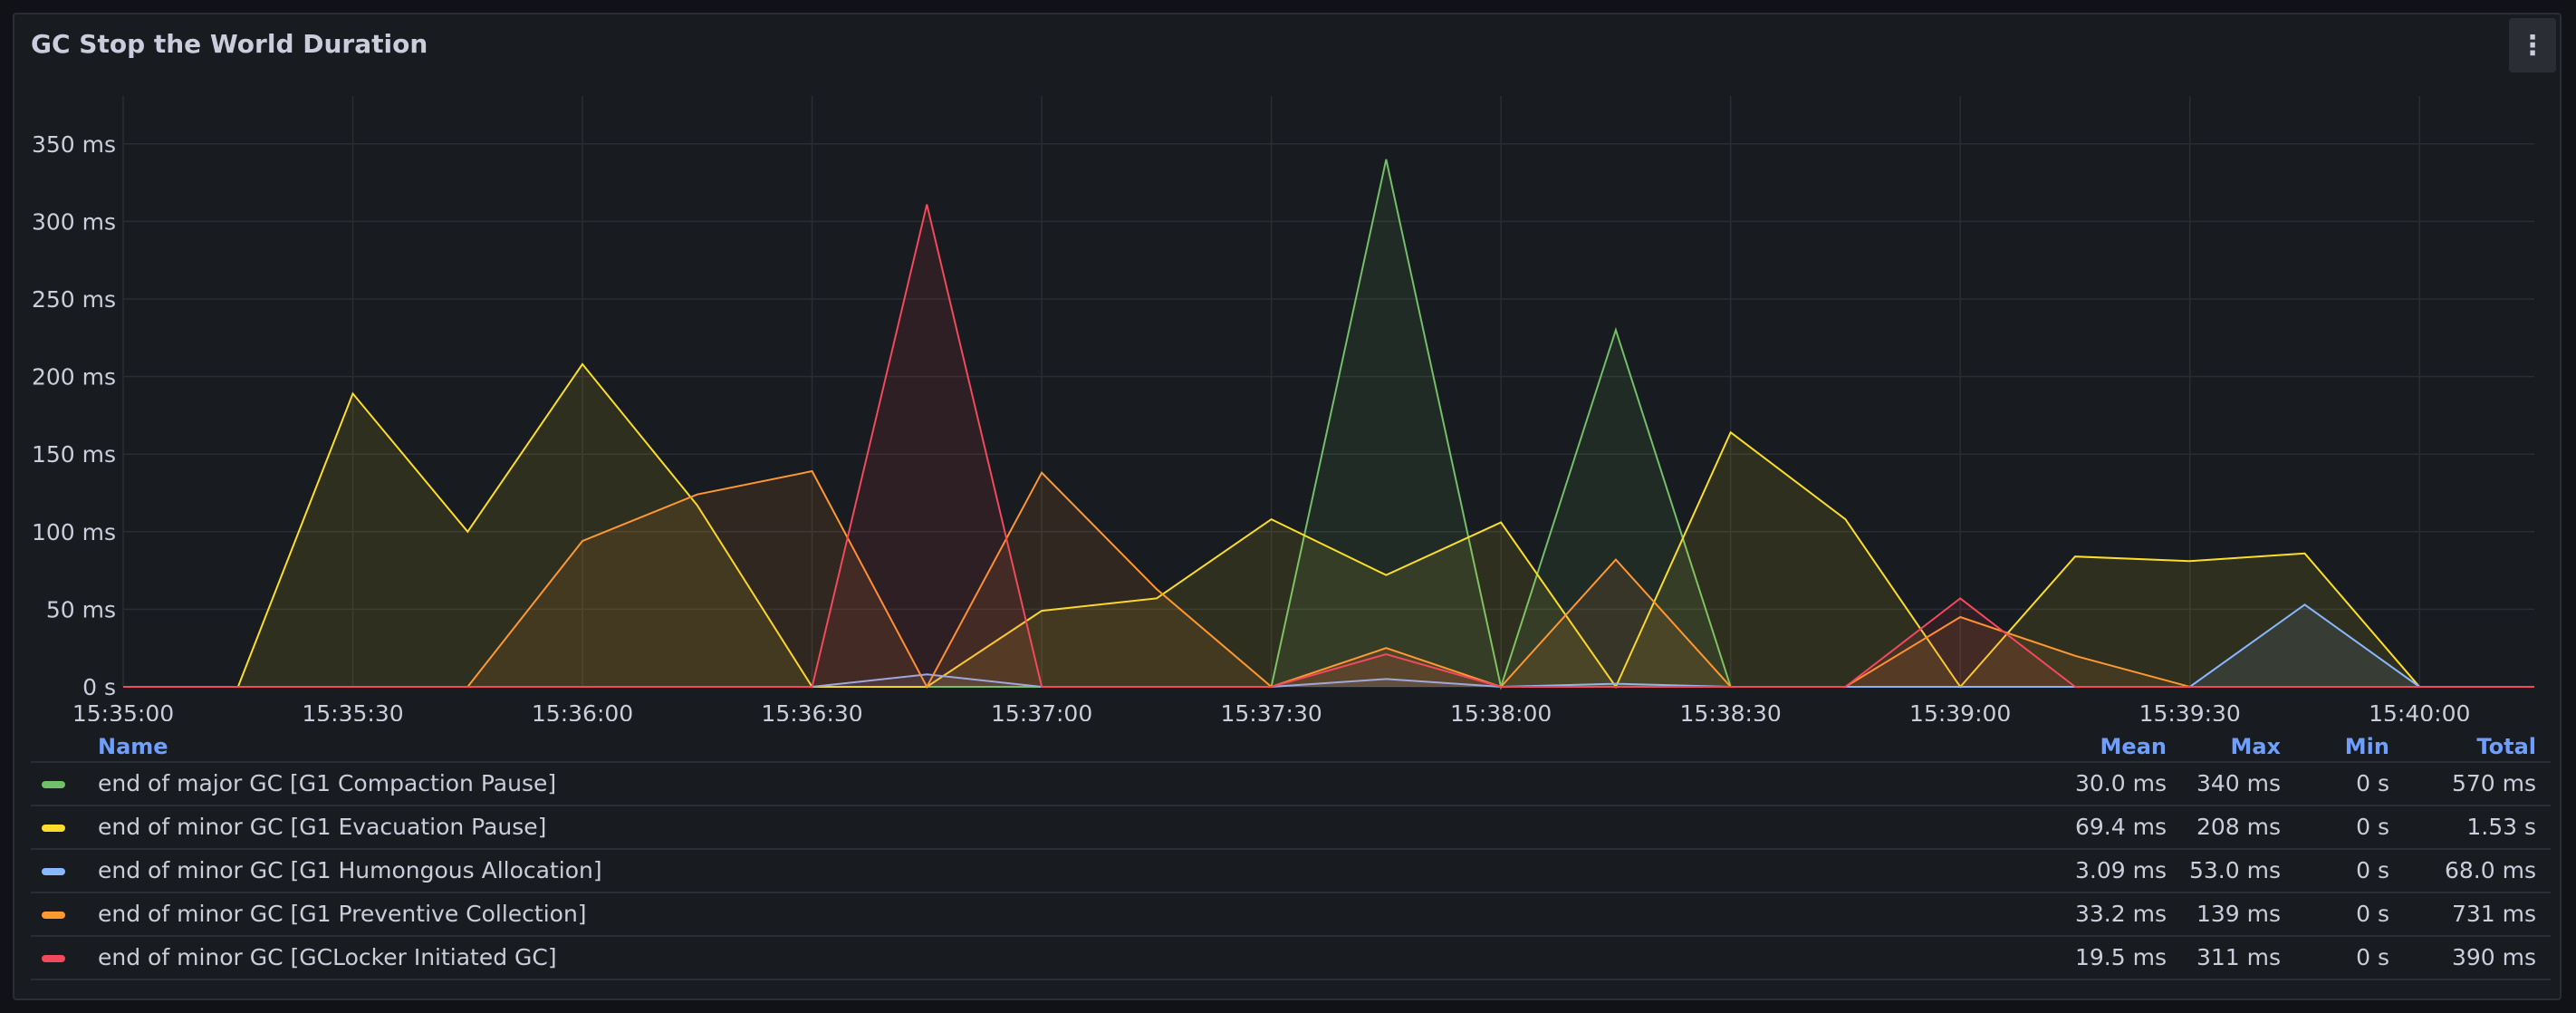 The image size is (2576, 1013). I want to click on y-tick-label: 100 ms, so click(74, 532).